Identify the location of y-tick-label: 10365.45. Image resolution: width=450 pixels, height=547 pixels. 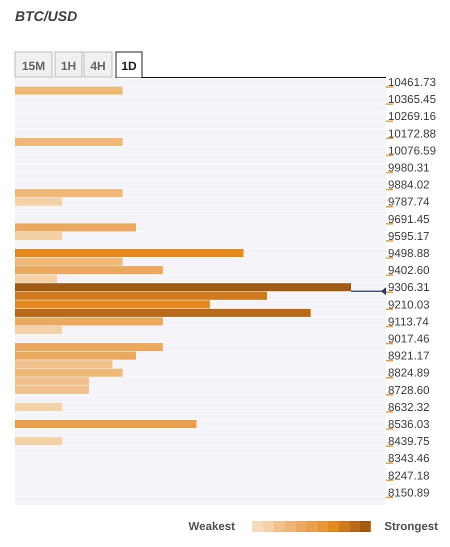
(412, 100).